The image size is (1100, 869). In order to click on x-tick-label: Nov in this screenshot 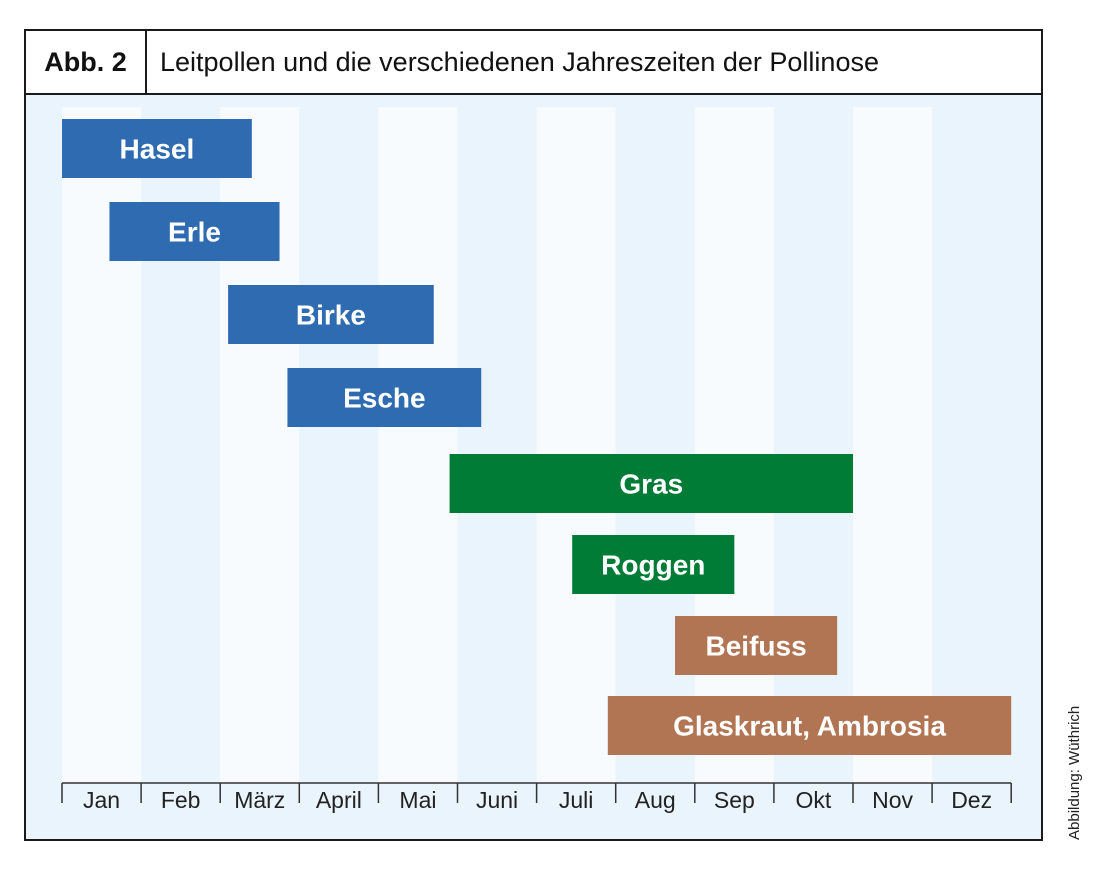, I will do `click(892, 800)`.